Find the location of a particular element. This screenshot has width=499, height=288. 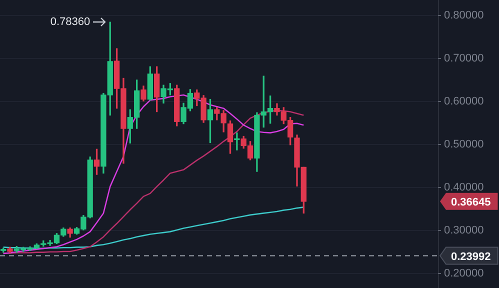

text: 0.36645 is located at coordinates (471, 202).